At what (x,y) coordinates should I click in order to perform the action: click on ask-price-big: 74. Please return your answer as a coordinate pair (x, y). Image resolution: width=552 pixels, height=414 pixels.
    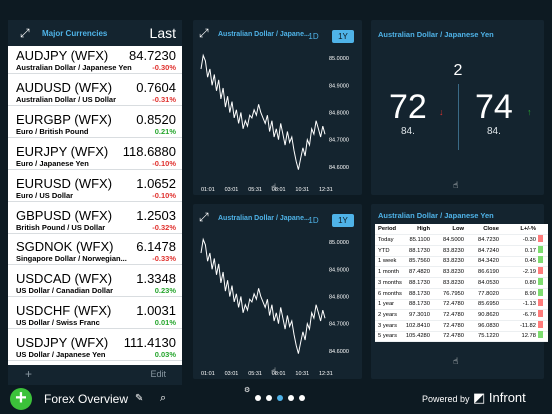
    Looking at the image, I should click on (494, 107).